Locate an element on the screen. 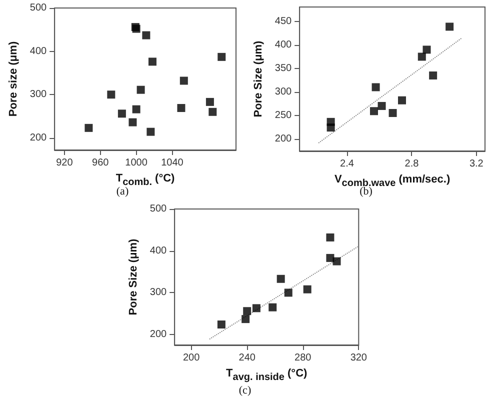 This screenshot has width=487, height=399. text: (c) is located at coordinates (245, 390).